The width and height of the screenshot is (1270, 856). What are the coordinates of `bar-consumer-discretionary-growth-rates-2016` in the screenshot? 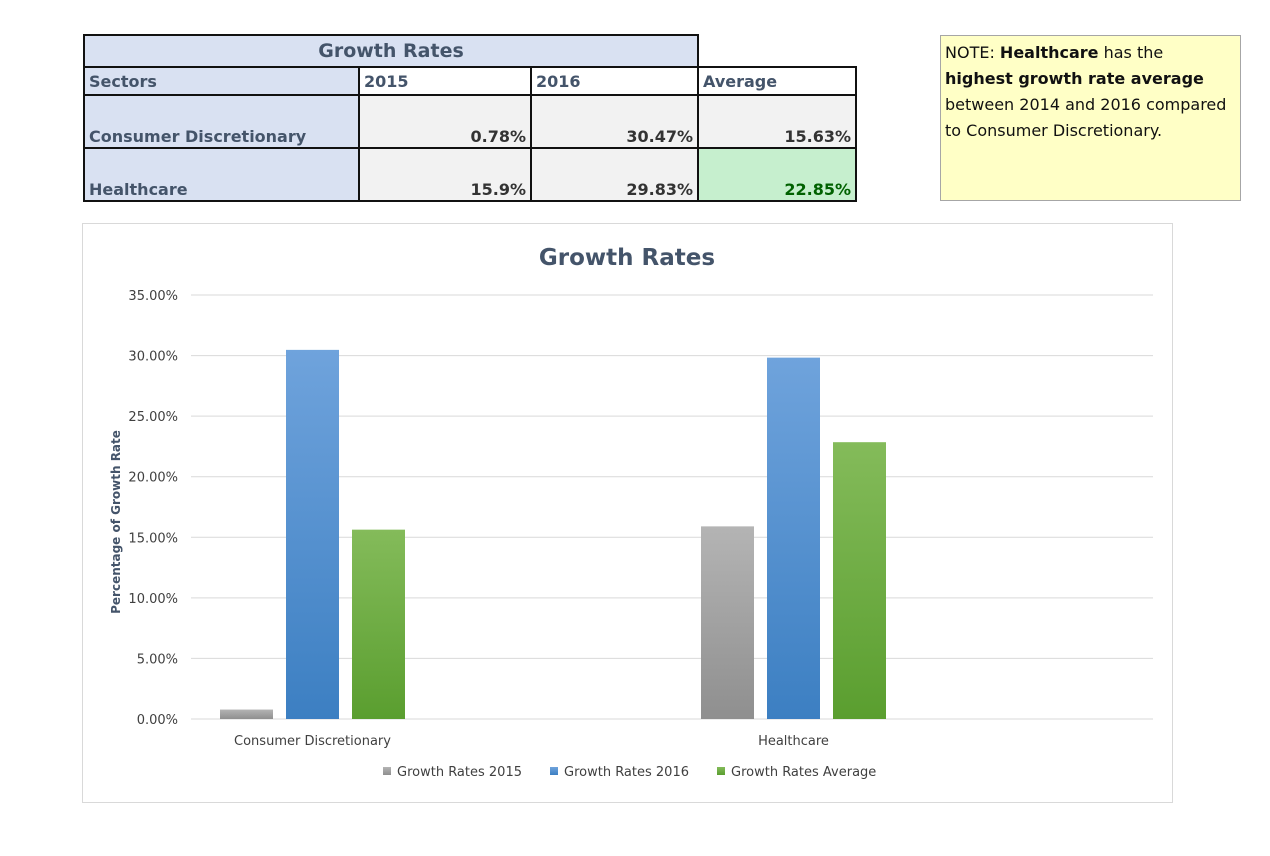 It's located at (312, 534).